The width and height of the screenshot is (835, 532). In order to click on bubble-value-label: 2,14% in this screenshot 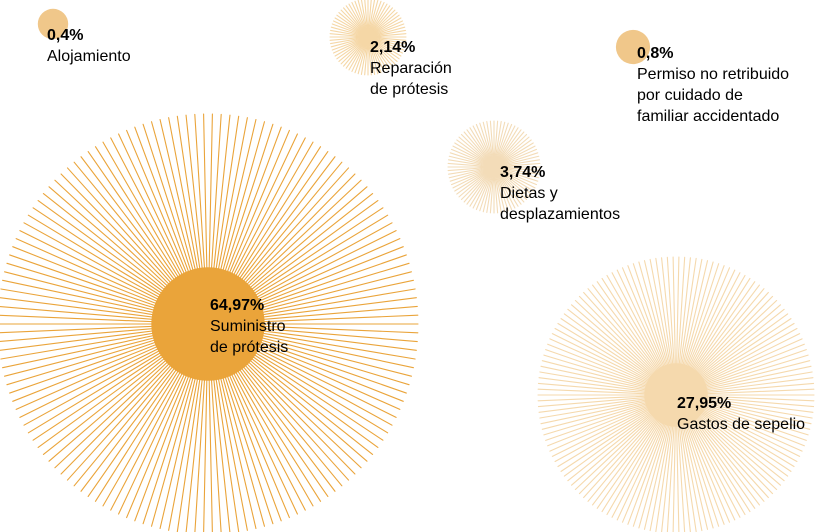, I will do `click(392, 47)`.